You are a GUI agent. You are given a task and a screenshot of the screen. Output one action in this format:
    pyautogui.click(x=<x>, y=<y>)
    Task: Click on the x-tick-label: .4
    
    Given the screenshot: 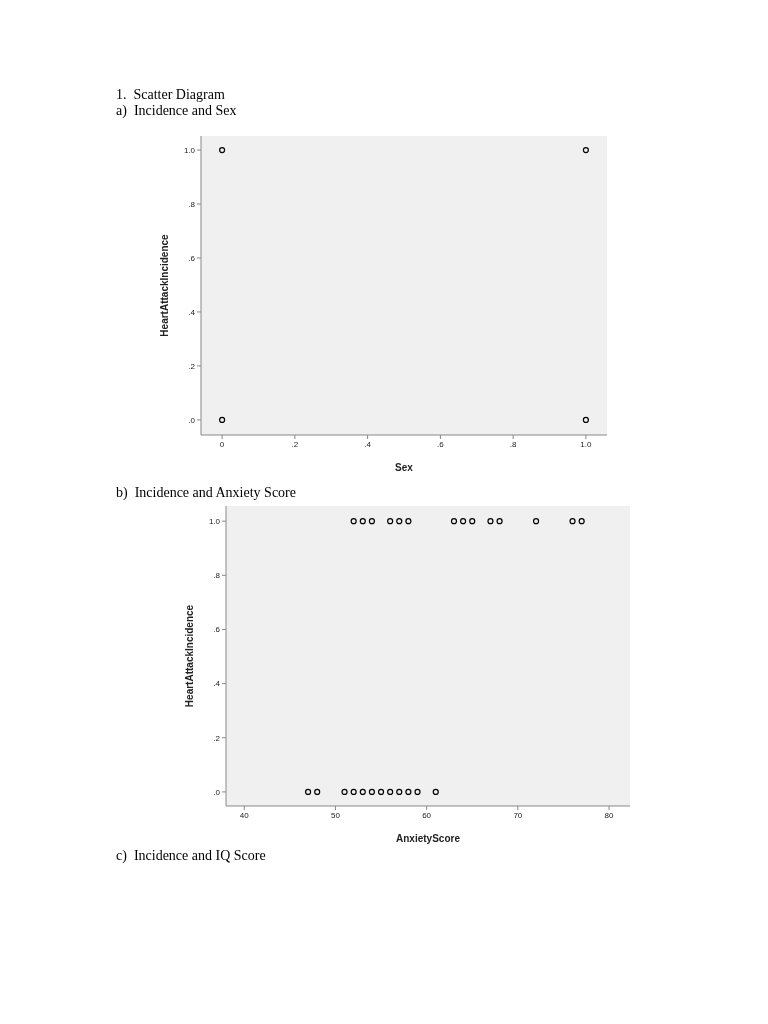 What is the action you would take?
    pyautogui.click(x=368, y=444)
    